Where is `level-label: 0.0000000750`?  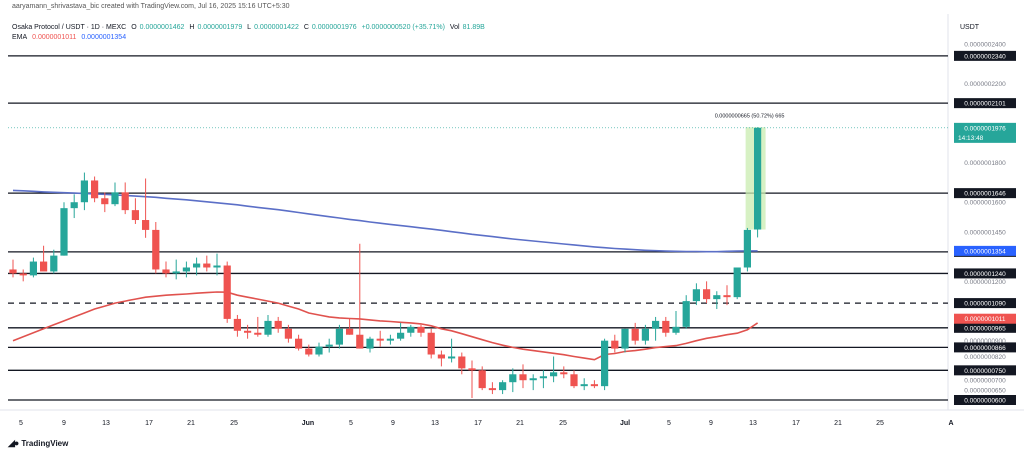
level-label: 0.0000000750 is located at coordinates (985, 371).